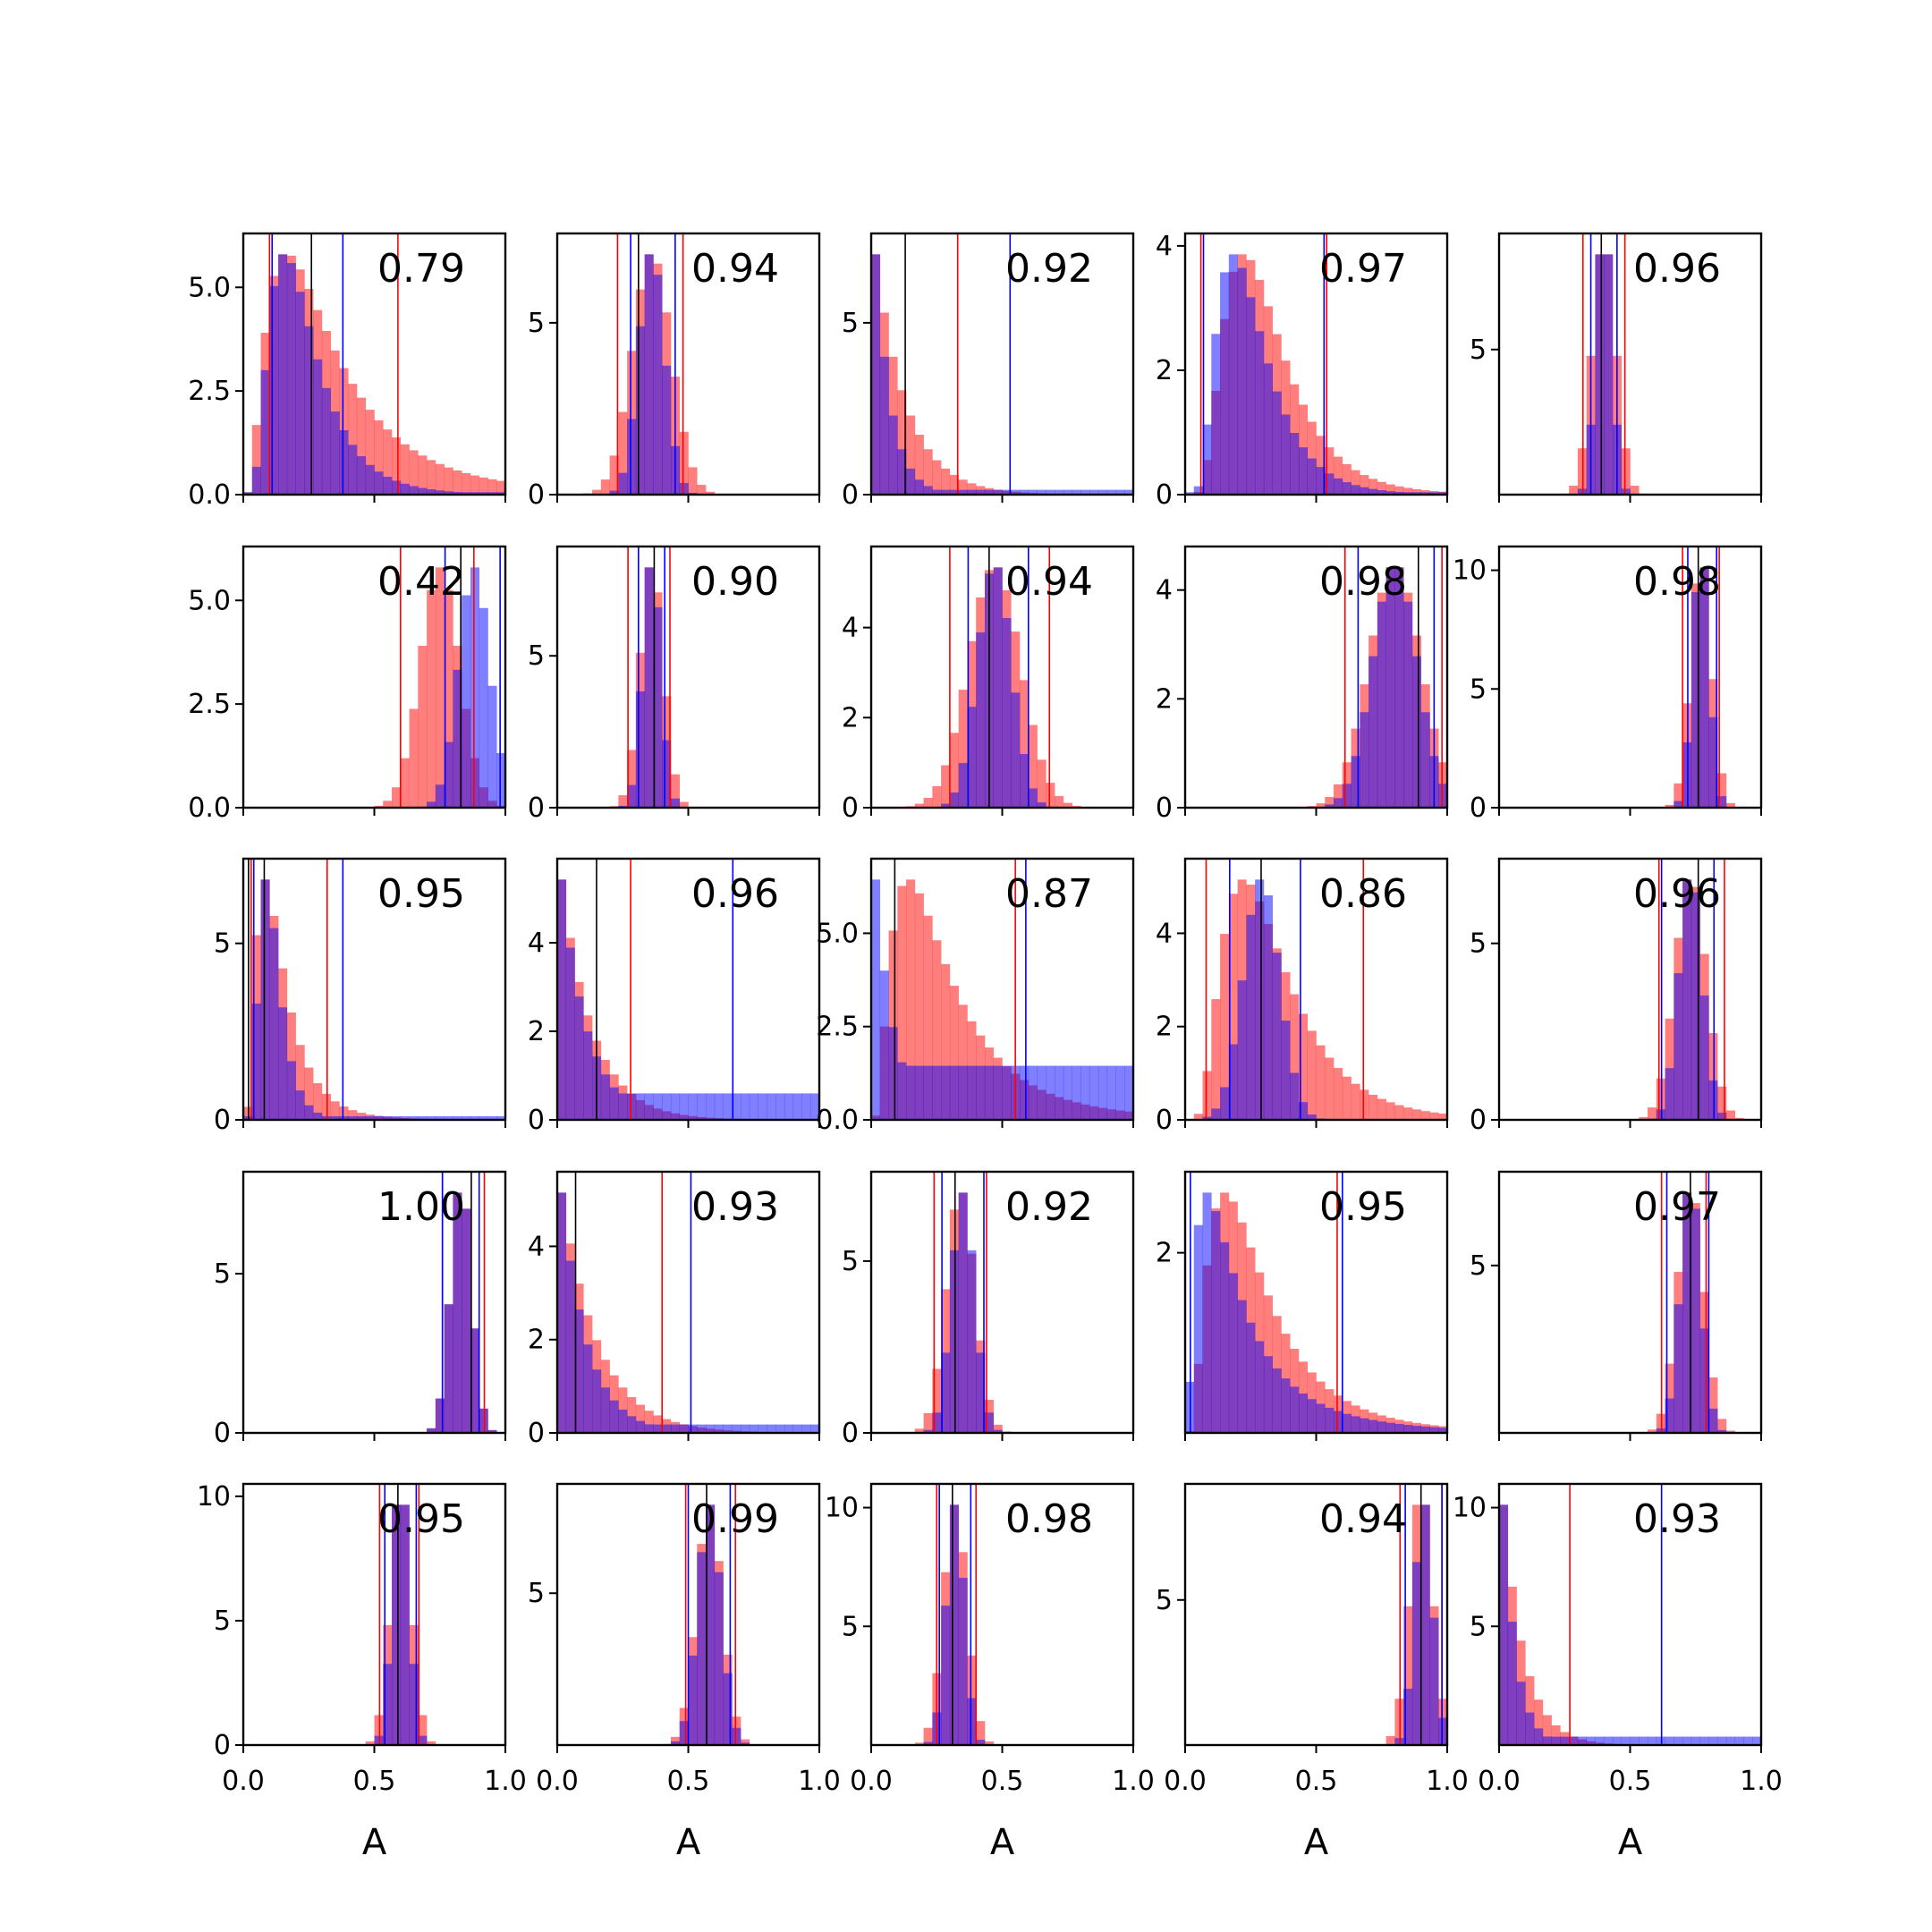 Image resolution: width=1932 pixels, height=1932 pixels. What do you see at coordinates (735, 582) in the screenshot?
I see `panel-value-label: 0.90` at bounding box center [735, 582].